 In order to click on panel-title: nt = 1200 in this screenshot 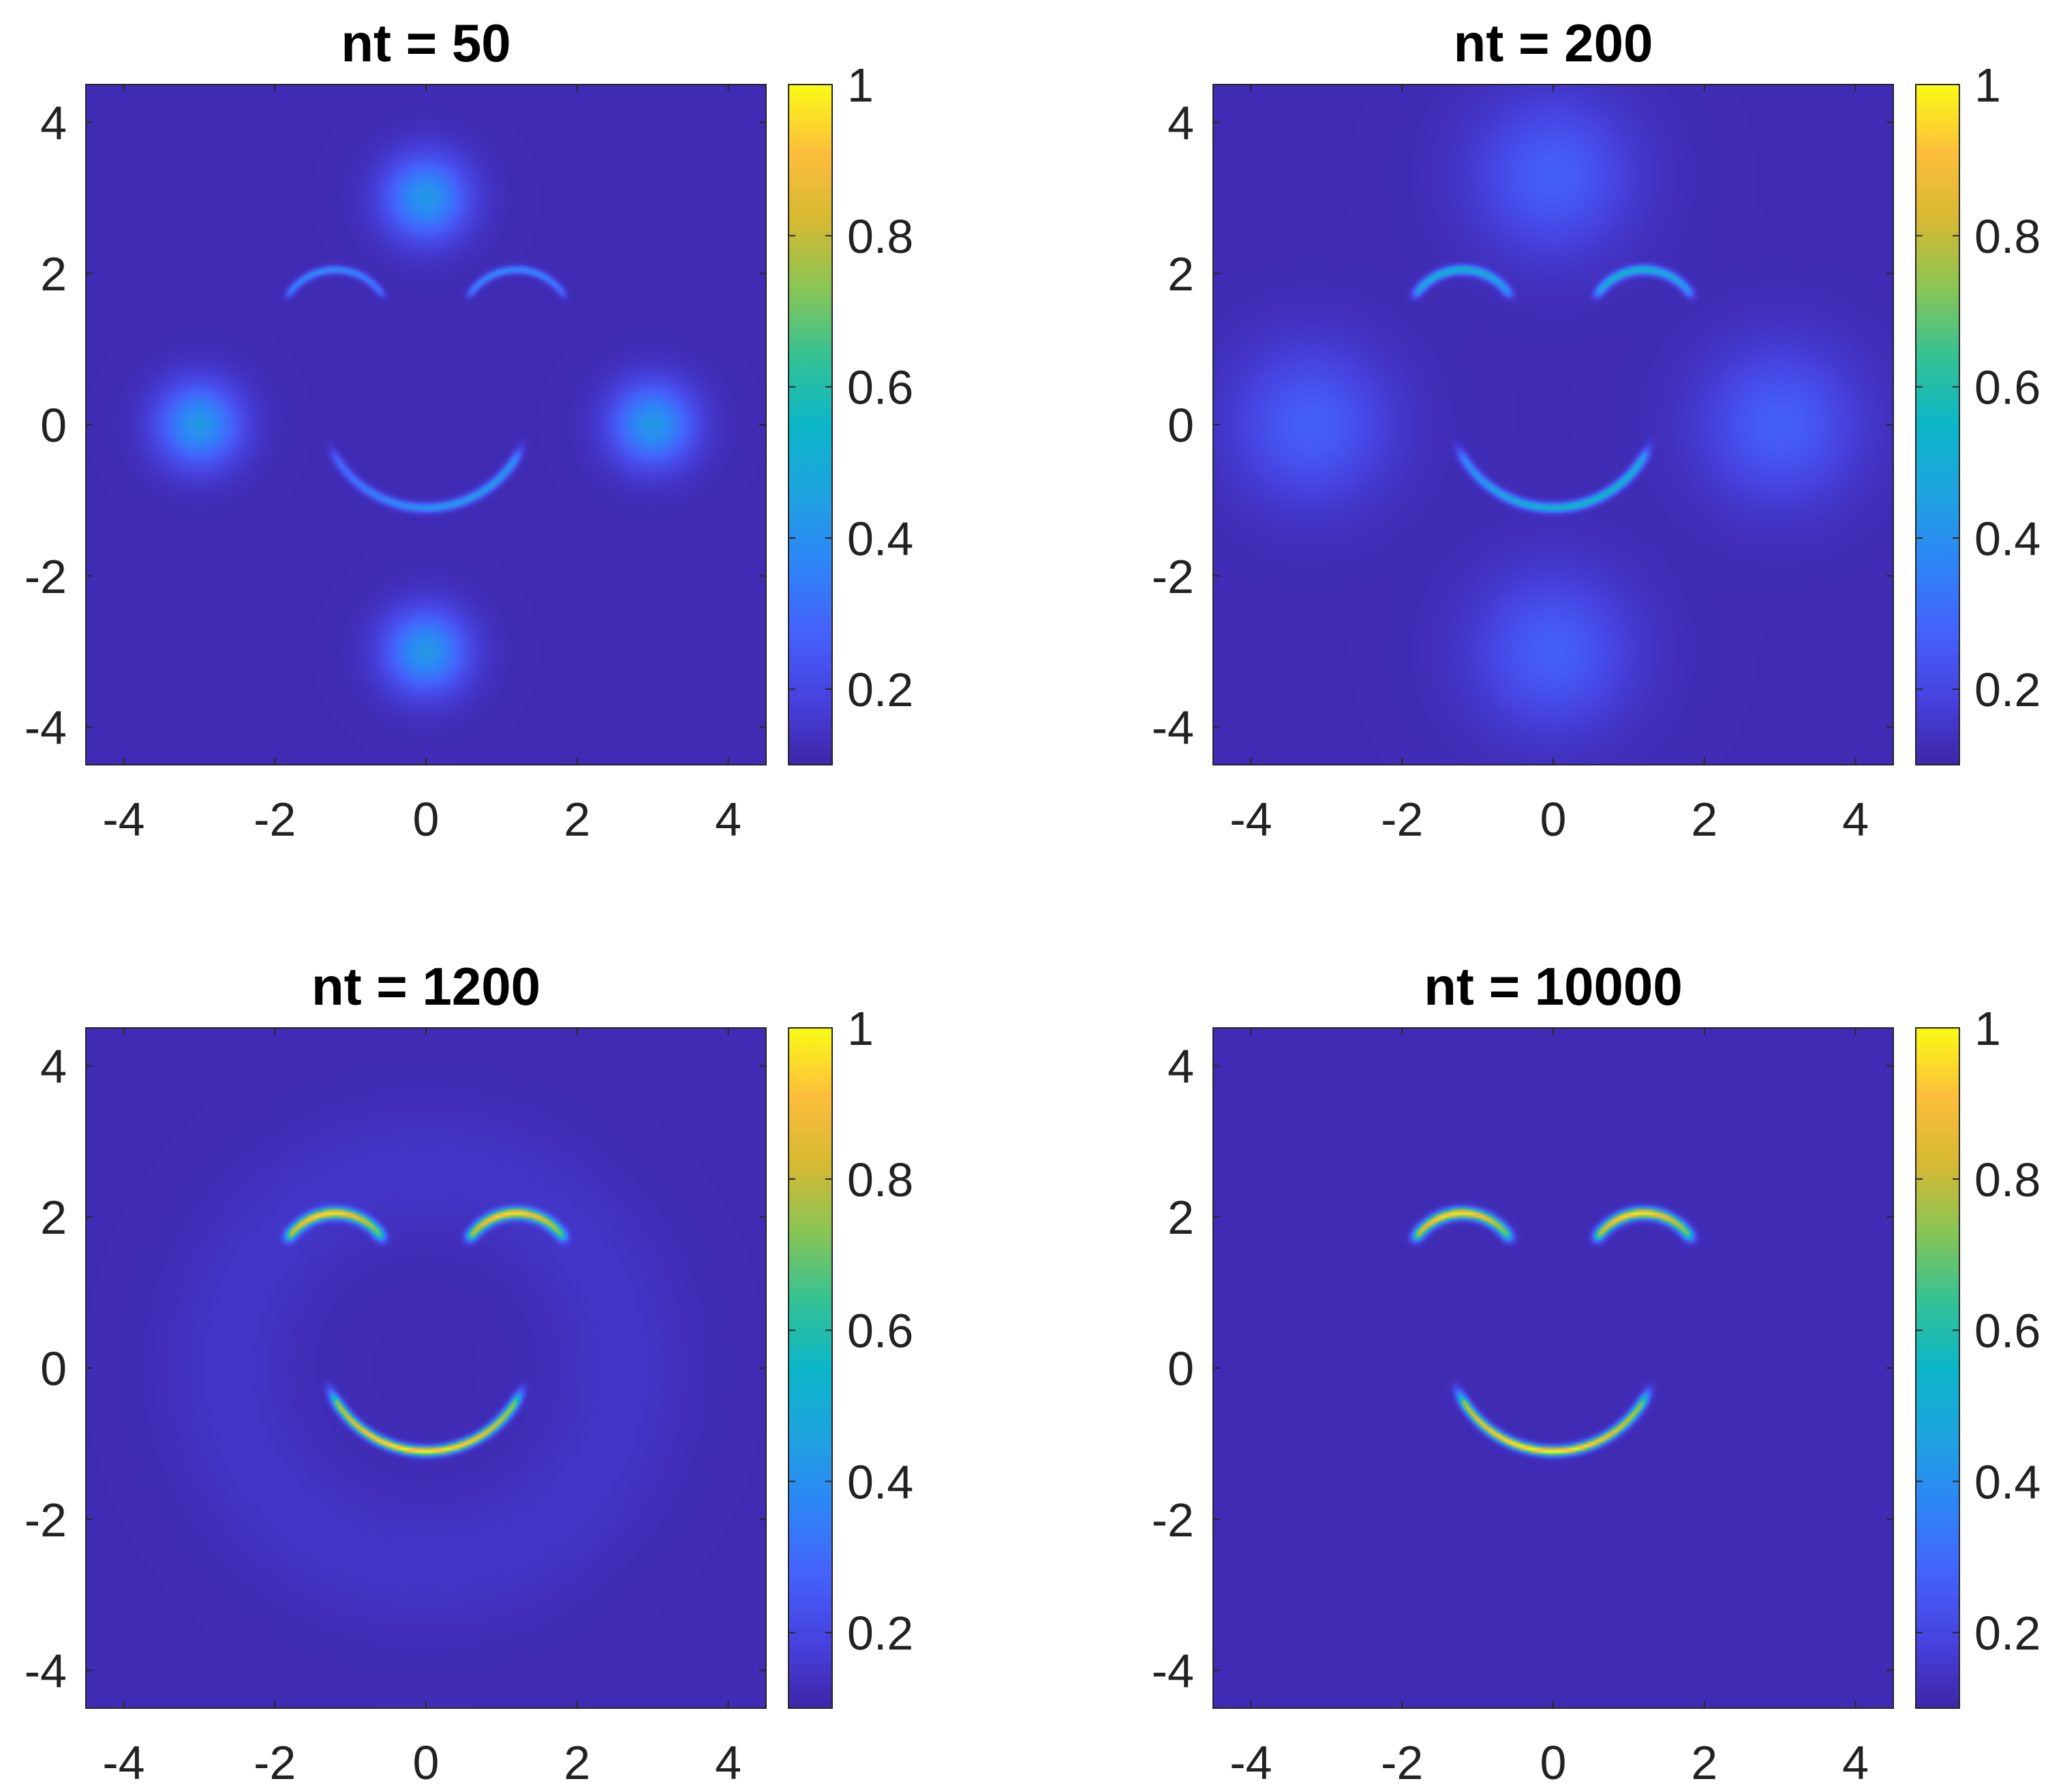, I will do `click(425, 986)`.